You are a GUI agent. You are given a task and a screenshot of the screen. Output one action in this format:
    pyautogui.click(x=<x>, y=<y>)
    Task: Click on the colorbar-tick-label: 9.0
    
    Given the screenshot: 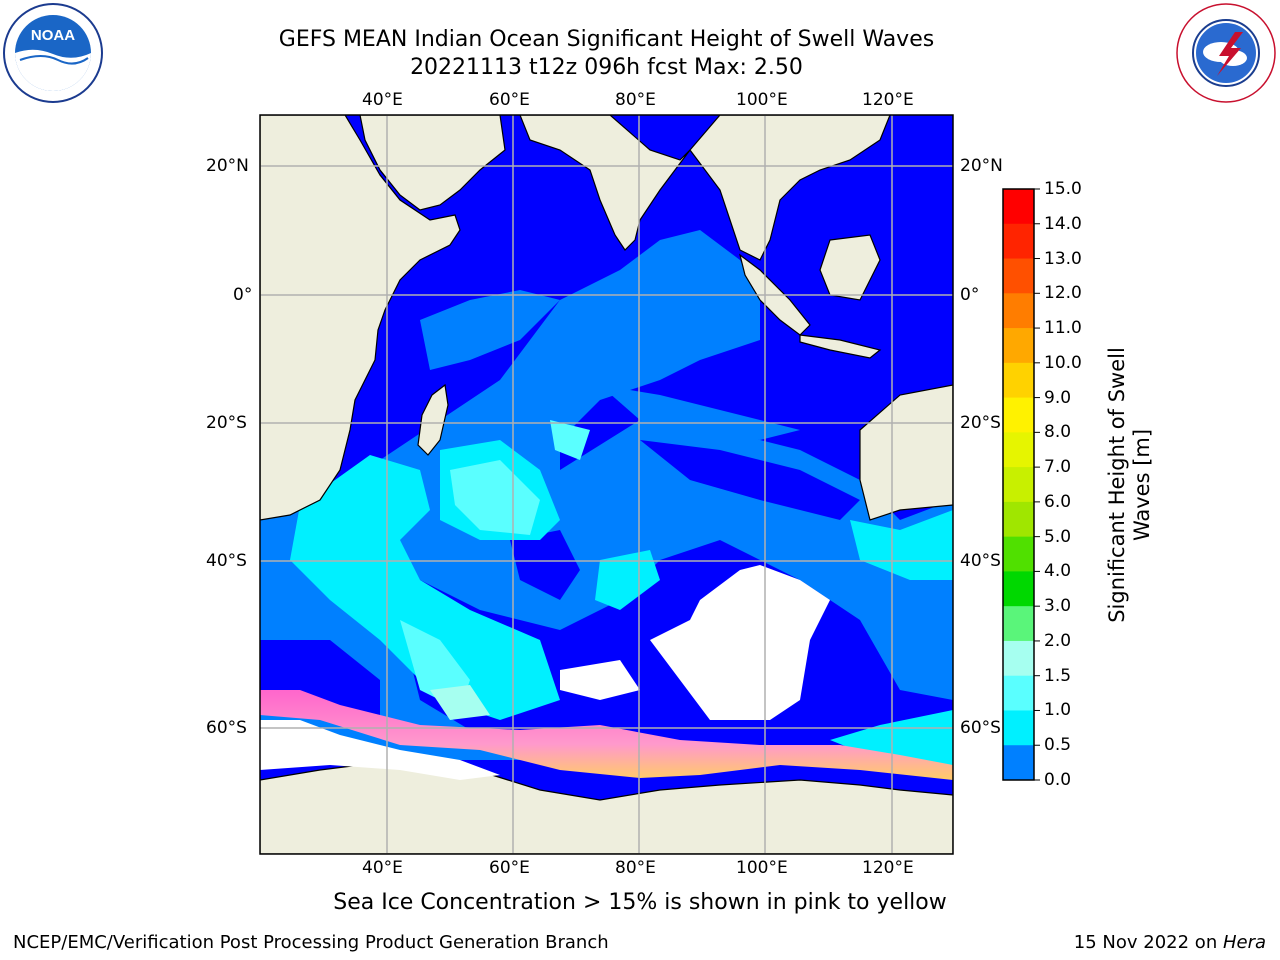 What is the action you would take?
    pyautogui.click(x=1058, y=397)
    